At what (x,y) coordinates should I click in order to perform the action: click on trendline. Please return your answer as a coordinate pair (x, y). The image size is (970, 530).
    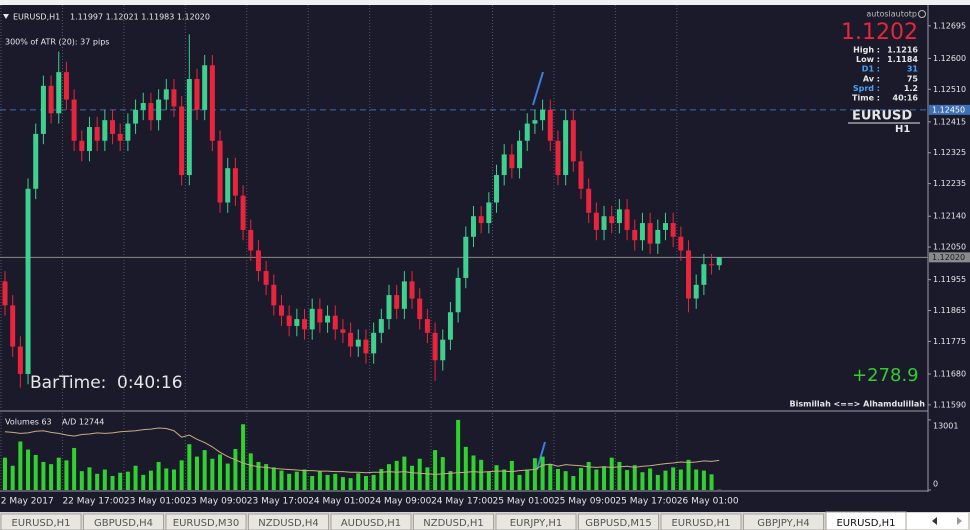
    Looking at the image, I should click on (541, 456).